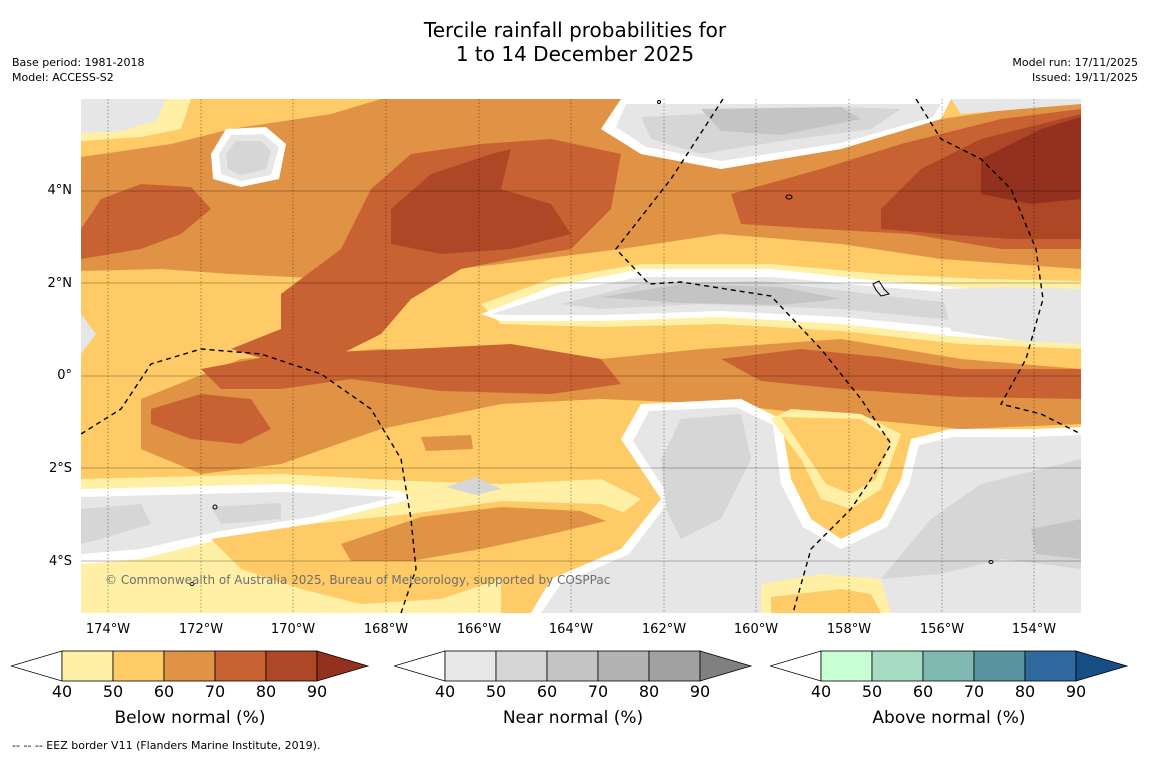  Describe the element at coordinates (266, 691) in the screenshot. I see `legend-below-tick: 80` at that location.